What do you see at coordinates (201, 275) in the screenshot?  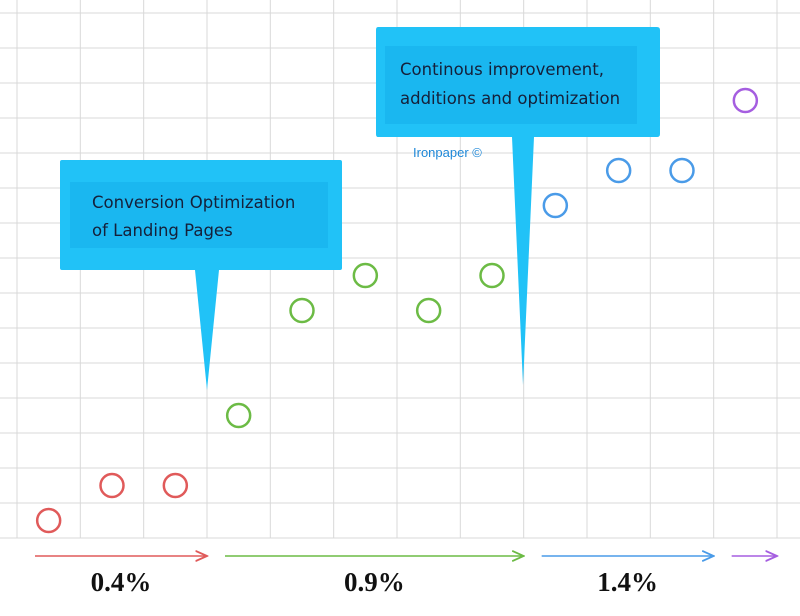 I see `callout: Conversion Optimization of Landing Pages` at bounding box center [201, 275].